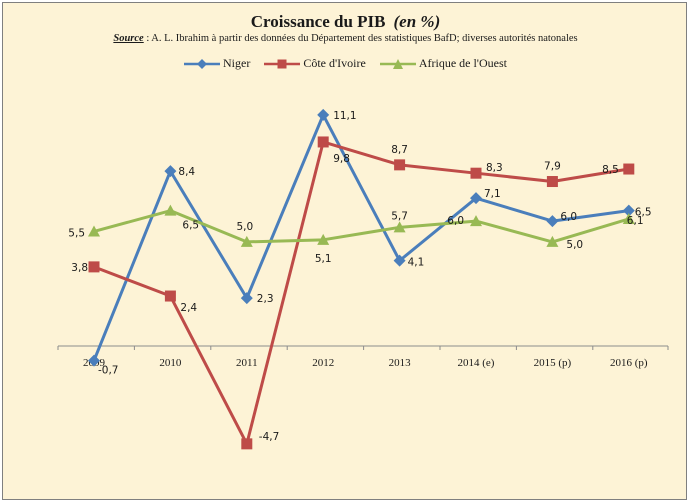 This screenshot has height=504, width=691. What do you see at coordinates (629, 363) in the screenshot?
I see `x-tick-label: 2016 (p)` at bounding box center [629, 363].